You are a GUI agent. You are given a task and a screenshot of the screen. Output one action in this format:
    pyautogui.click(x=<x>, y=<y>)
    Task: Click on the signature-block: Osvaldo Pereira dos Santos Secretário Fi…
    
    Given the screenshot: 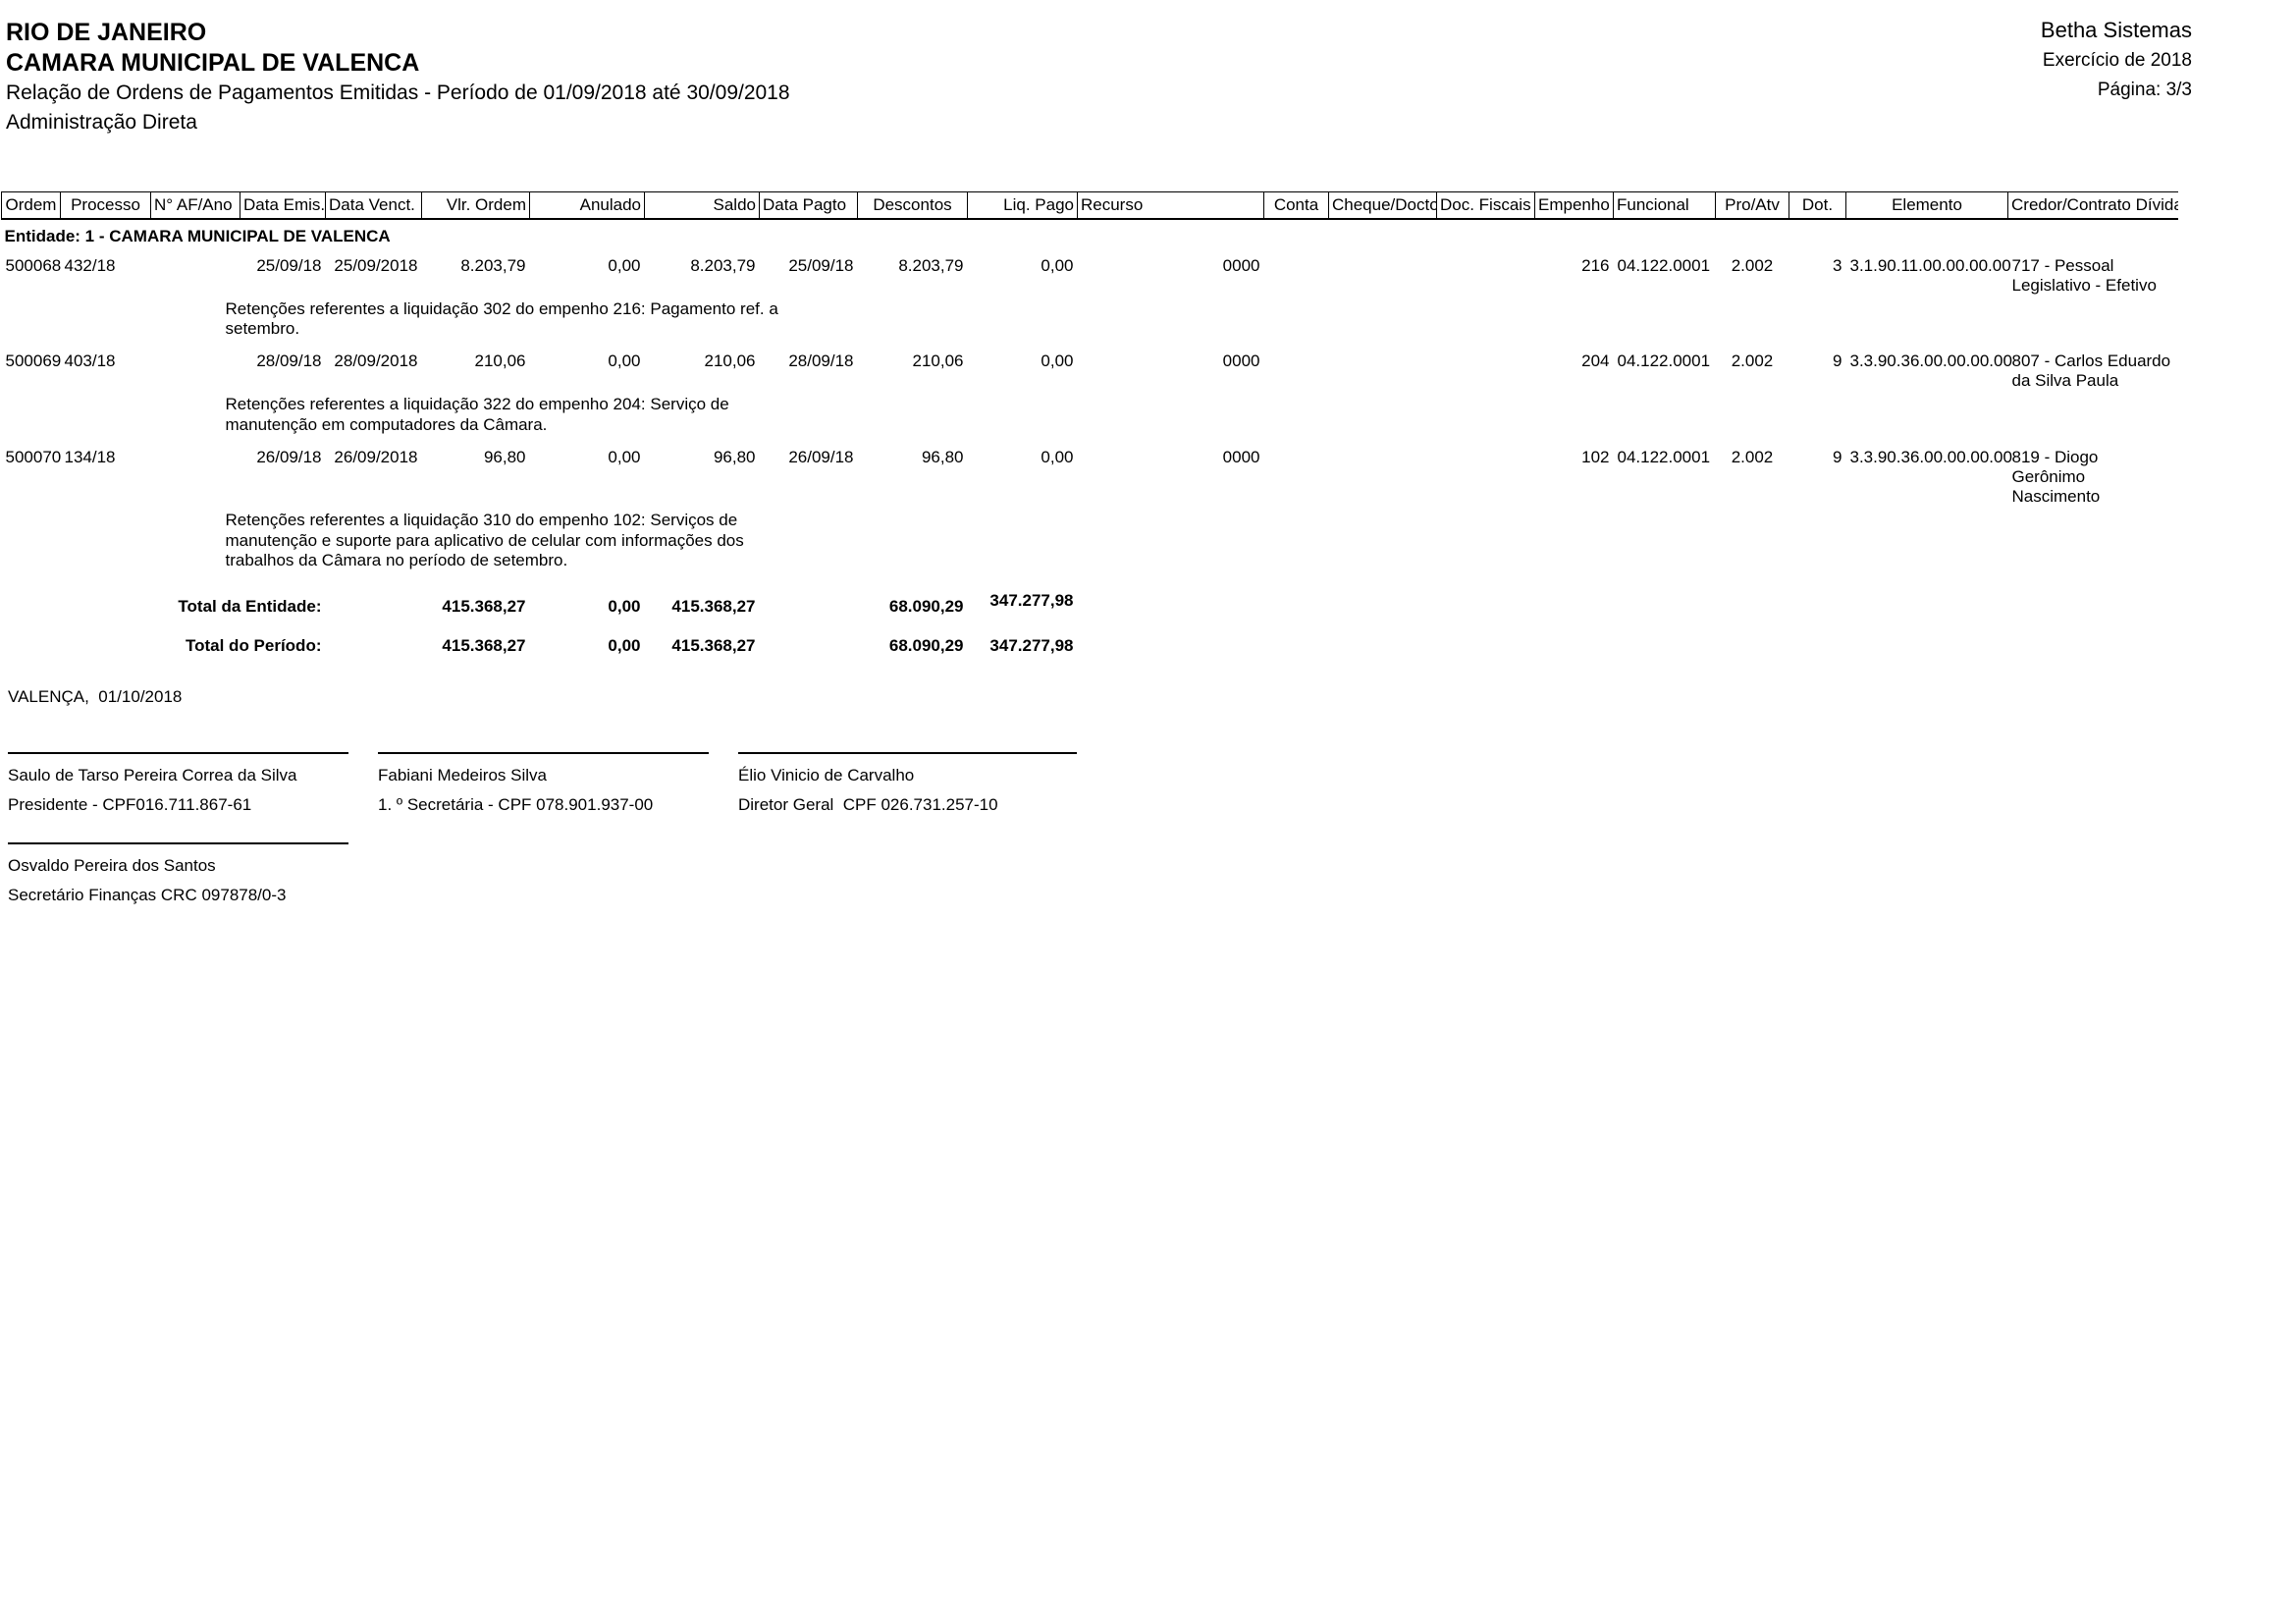 What is the action you would take?
    pyautogui.click(x=178, y=873)
    